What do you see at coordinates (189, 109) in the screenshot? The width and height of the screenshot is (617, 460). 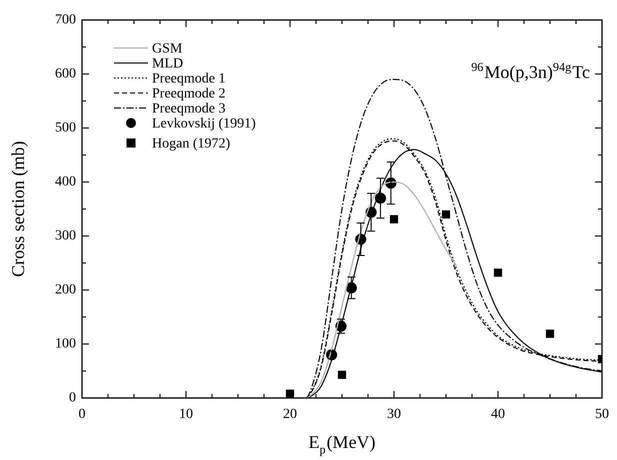 I see `legend-label: Preeqmode 3` at bounding box center [189, 109].